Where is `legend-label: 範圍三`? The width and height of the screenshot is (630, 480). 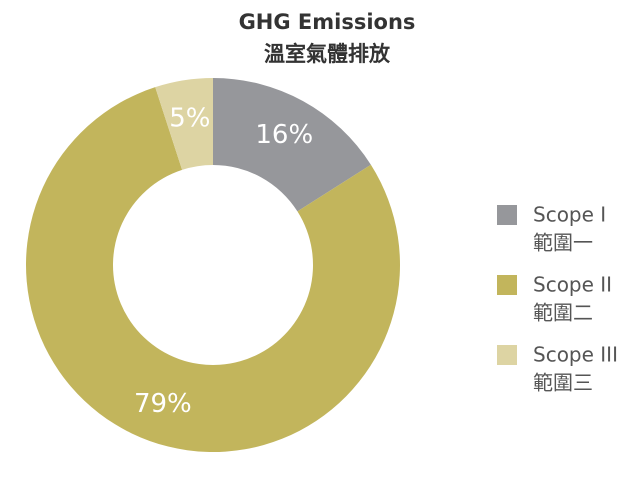
legend-label: 範圍三 is located at coordinates (563, 383).